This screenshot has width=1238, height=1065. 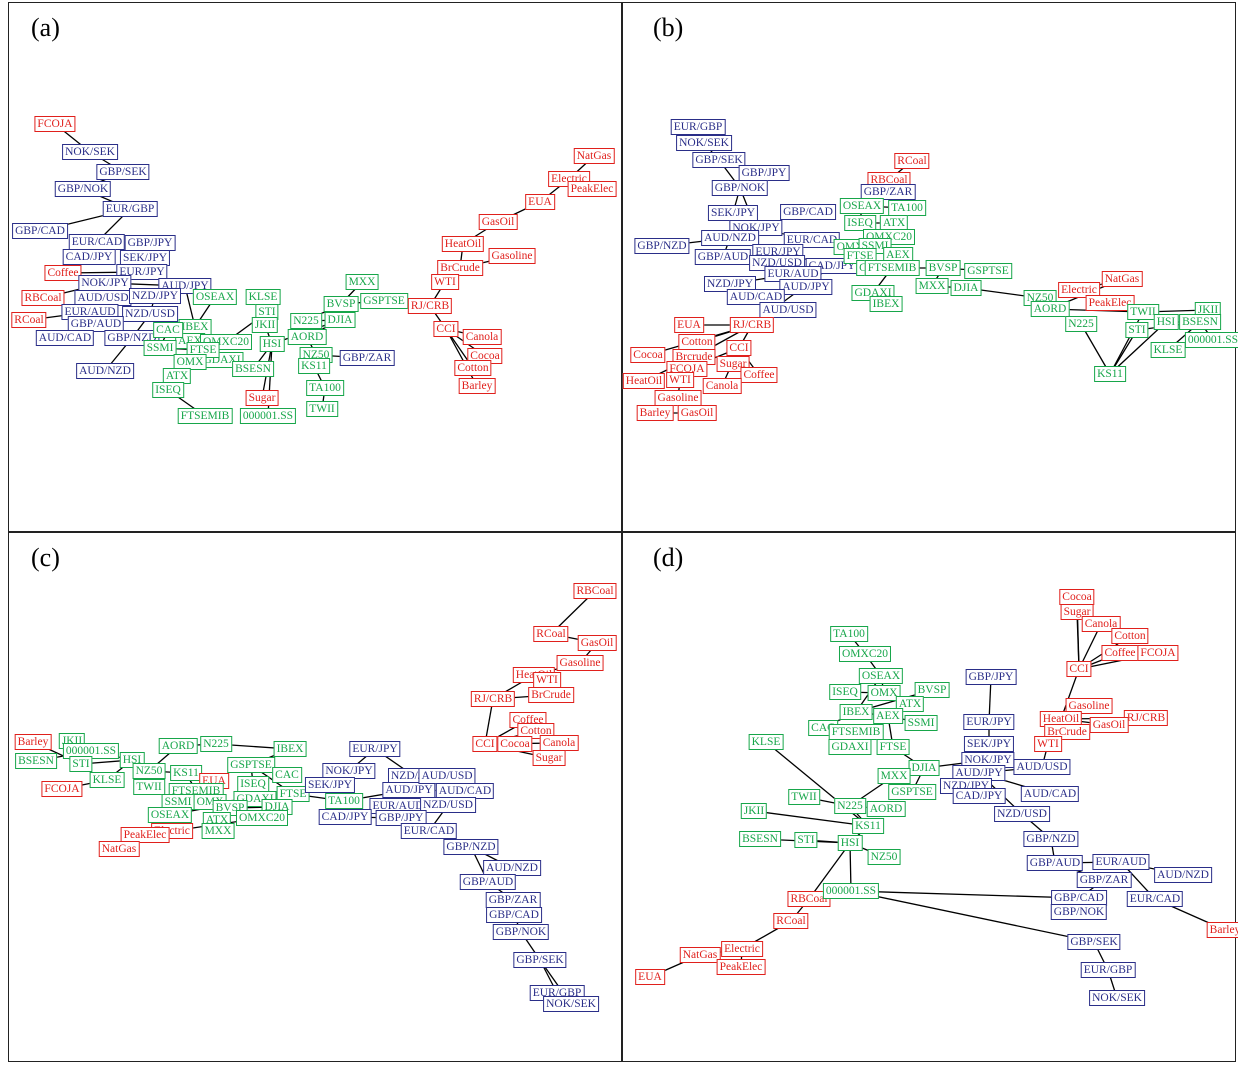 What do you see at coordinates (160, 348) in the screenshot?
I see `node-ssmi: SSMI` at bounding box center [160, 348].